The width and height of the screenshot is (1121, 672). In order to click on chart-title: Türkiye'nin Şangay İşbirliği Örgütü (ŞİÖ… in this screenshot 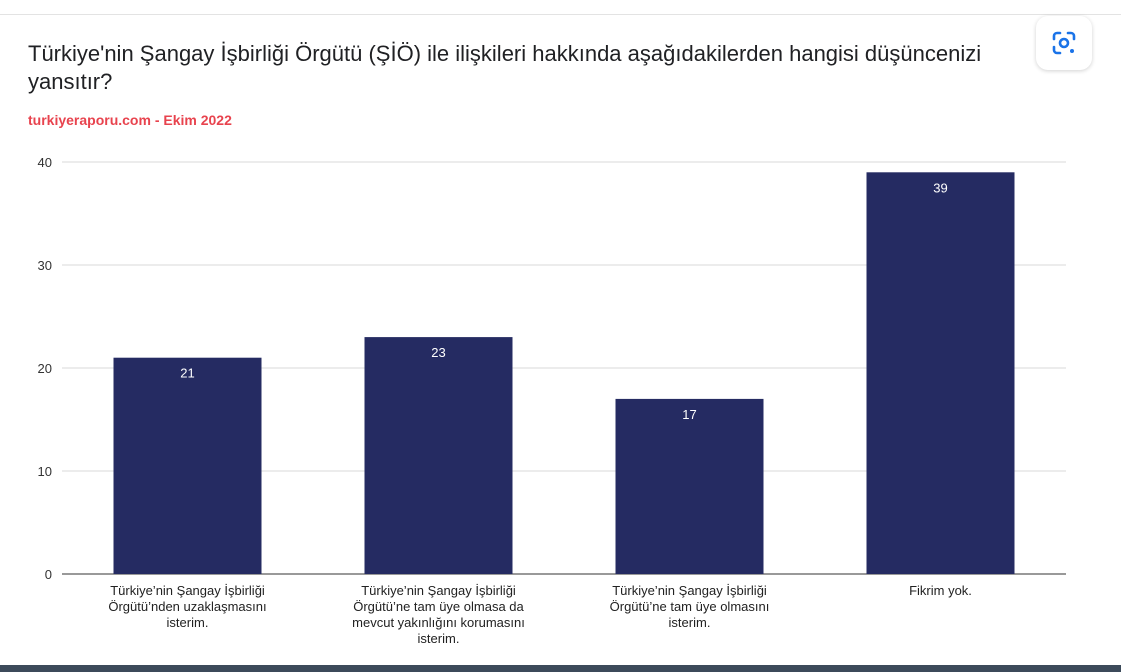, I will do `click(505, 67)`.